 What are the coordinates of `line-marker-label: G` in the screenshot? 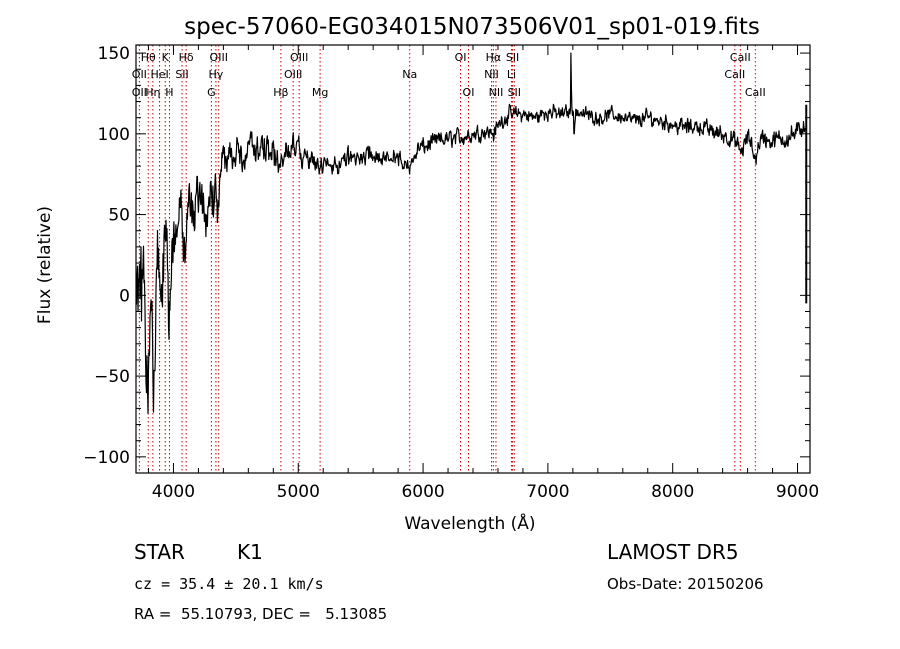 It's located at (211, 92).